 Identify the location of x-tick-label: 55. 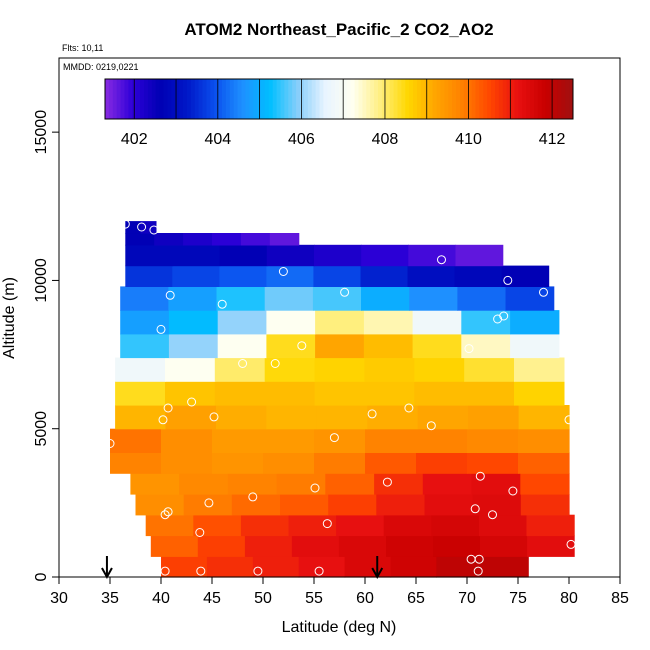
(314, 598).